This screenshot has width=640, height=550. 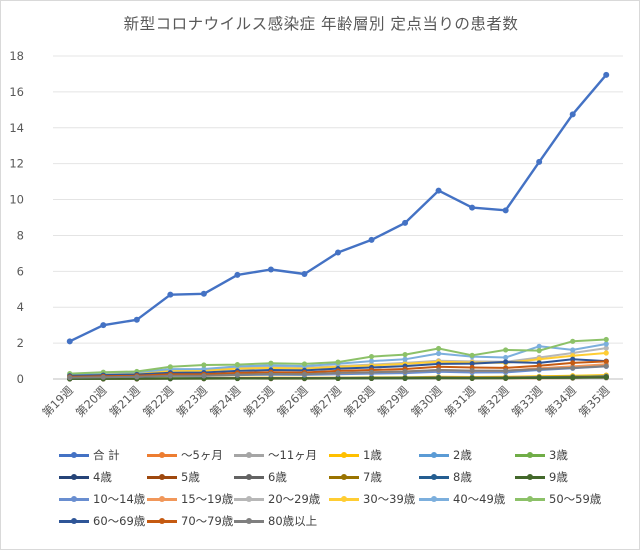 What do you see at coordinates (527, 401) in the screenshot?
I see `x-tick-label: 第33週` at bounding box center [527, 401].